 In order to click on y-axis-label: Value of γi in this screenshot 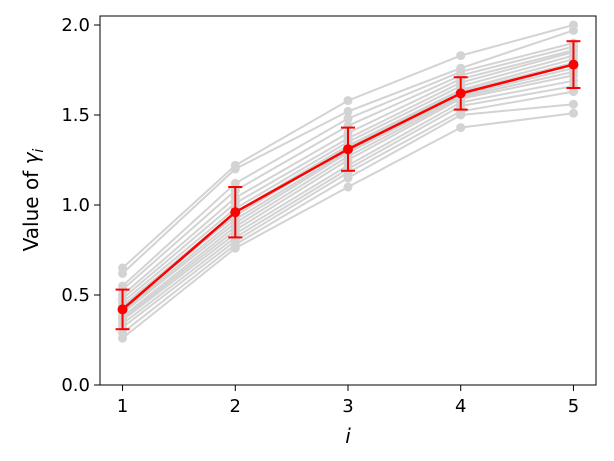, I will do `click(33, 200)`.